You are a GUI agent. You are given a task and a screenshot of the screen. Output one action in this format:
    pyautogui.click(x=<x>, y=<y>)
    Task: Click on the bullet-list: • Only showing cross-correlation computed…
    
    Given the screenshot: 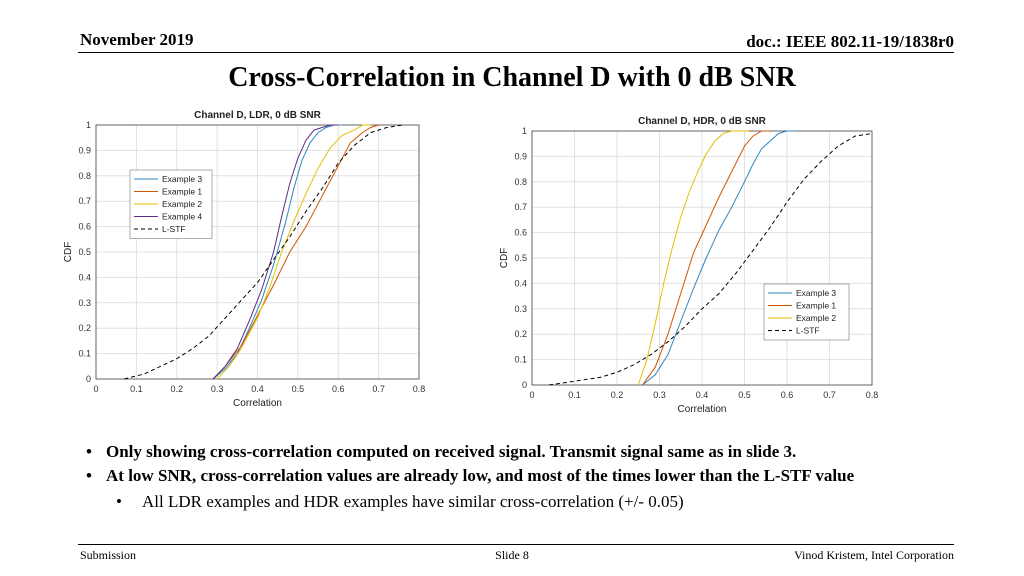 What is the action you would take?
    pyautogui.click(x=516, y=477)
    